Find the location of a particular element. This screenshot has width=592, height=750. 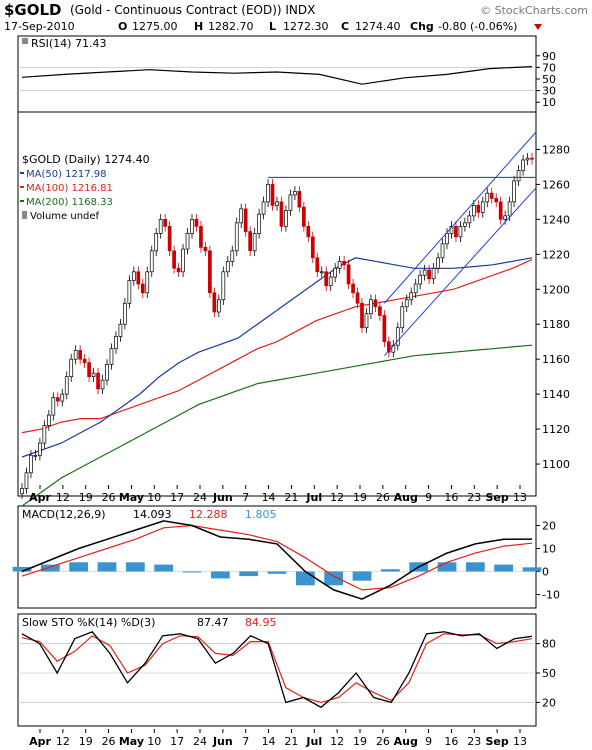

open-value: 1275.00 is located at coordinates (155, 26).